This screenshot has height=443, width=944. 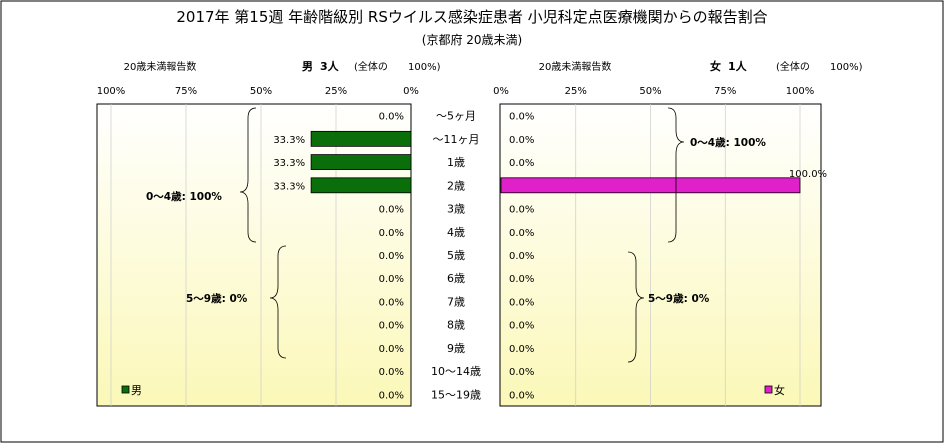 What do you see at coordinates (846, 67) in the screenshot?
I see `female-total-pct: 100%)` at bounding box center [846, 67].